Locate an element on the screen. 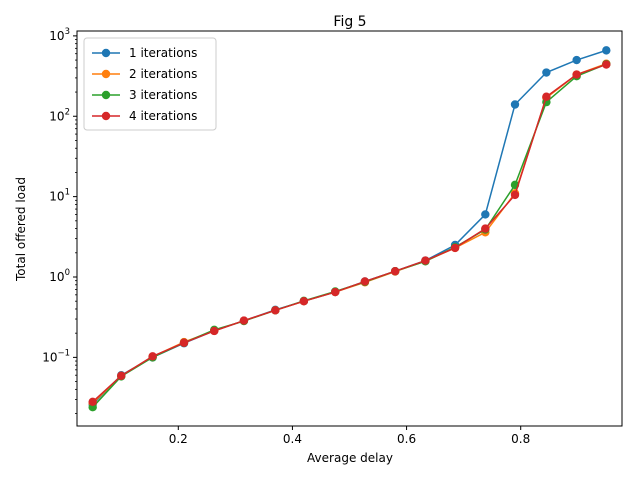 The width and height of the screenshot is (640, 480). y-tick-label-5: 10³ is located at coordinates (59, 35).